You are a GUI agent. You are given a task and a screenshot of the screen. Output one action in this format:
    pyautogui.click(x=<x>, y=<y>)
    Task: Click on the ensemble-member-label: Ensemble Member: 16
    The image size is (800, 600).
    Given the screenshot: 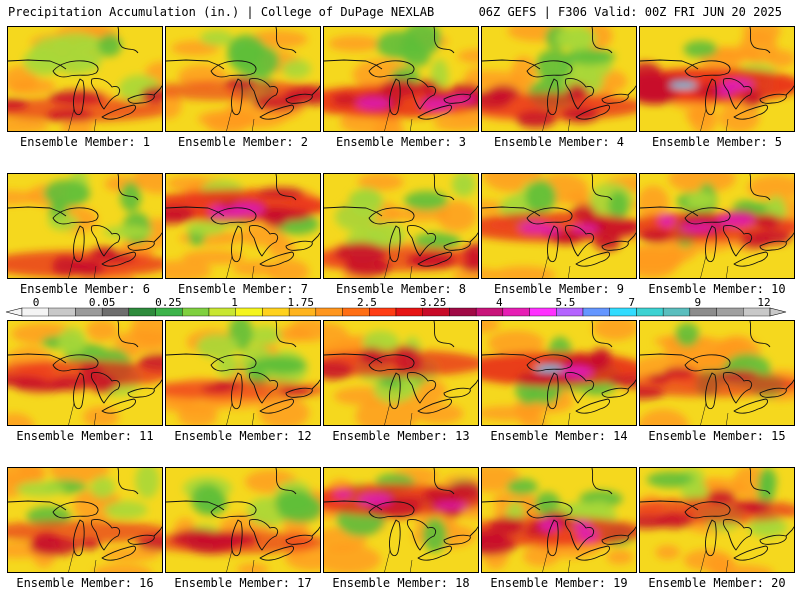 What is the action you would take?
    pyautogui.click(x=85, y=583)
    